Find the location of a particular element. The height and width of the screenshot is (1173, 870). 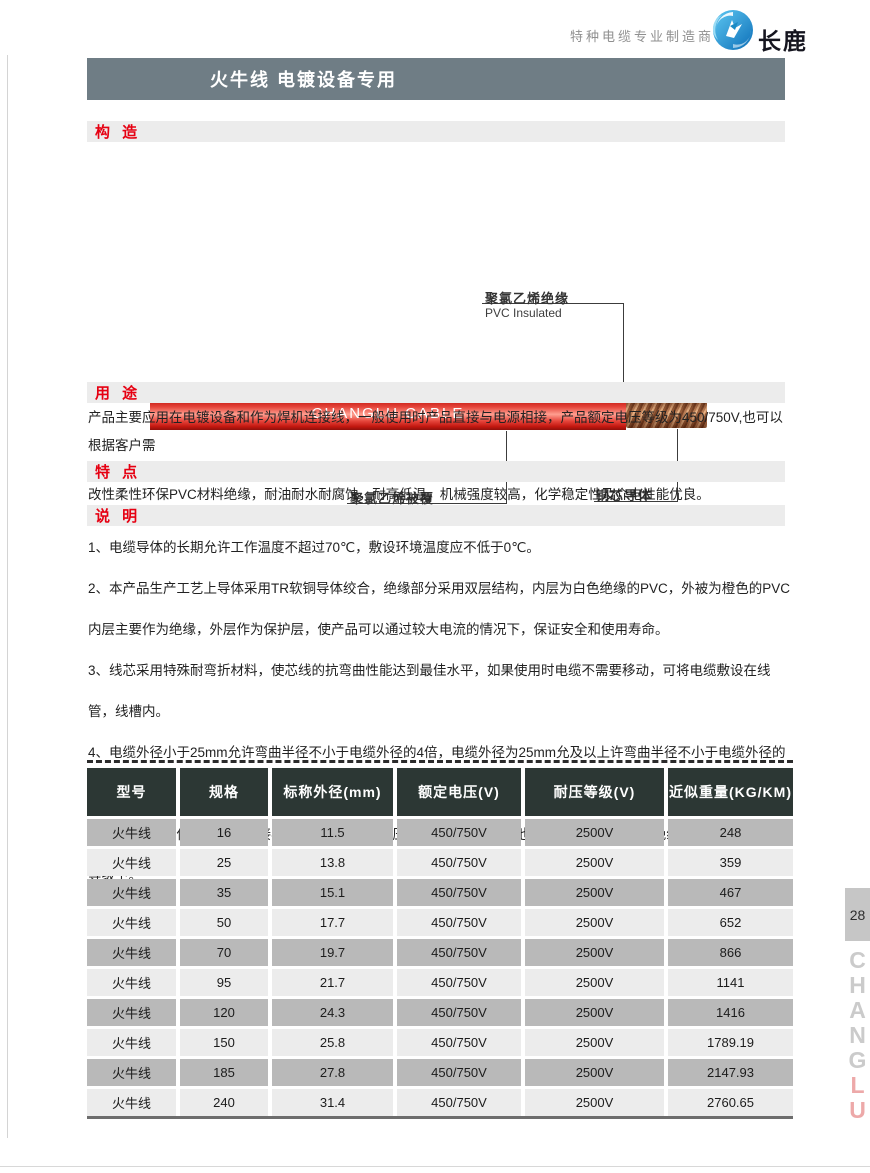

changlu-logo-icon is located at coordinates (732, 30).